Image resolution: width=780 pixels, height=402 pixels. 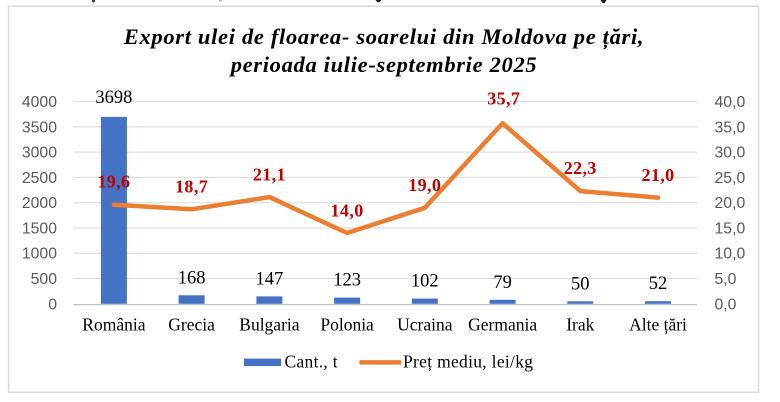 I want to click on svg-text: Preț mediu, lei/kg, so click(x=468, y=362).